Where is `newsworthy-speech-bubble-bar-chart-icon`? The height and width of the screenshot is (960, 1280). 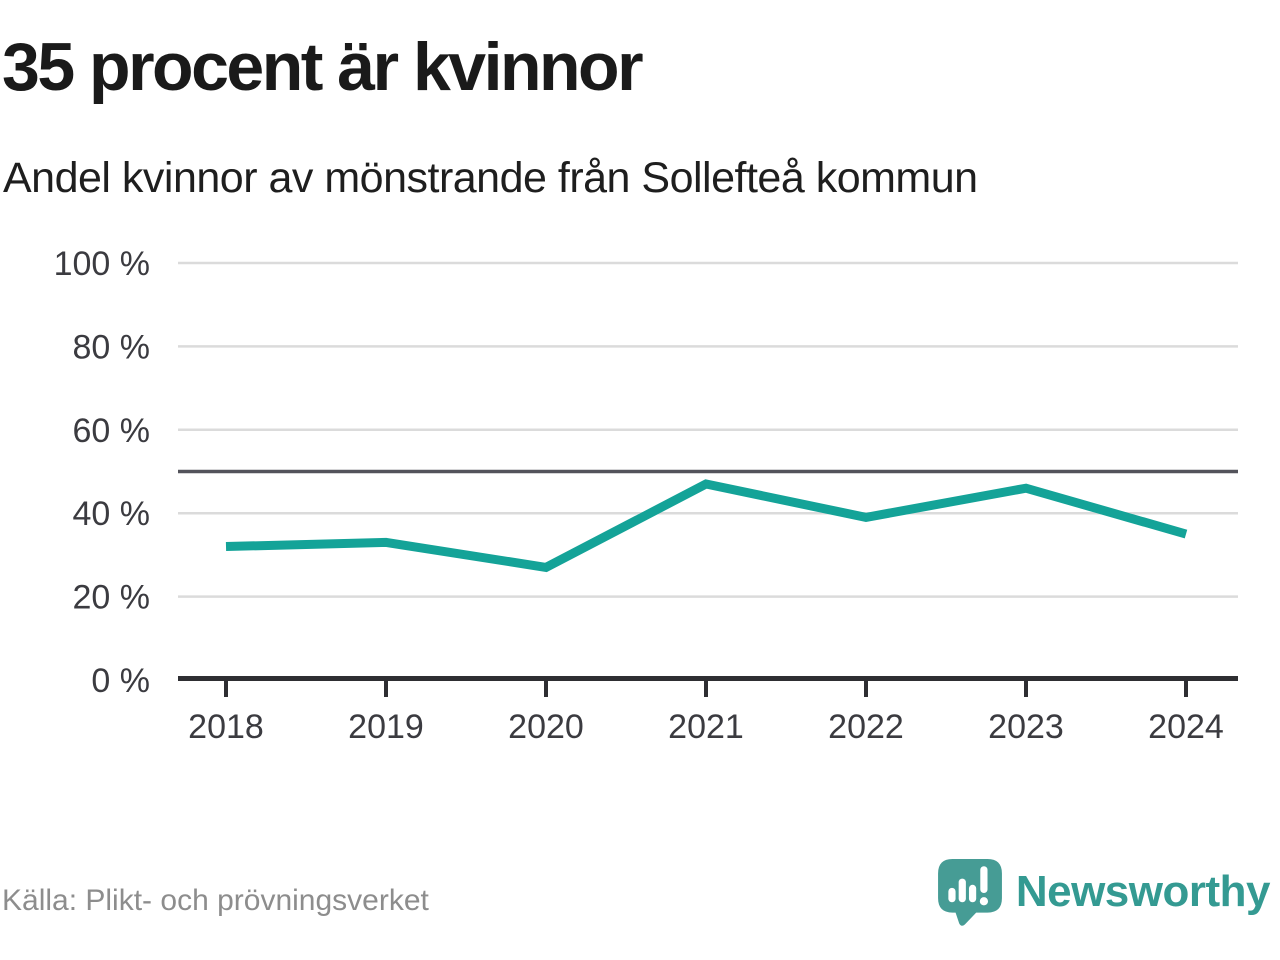 newsworthy-speech-bubble-bar-chart-icon is located at coordinates (969, 892).